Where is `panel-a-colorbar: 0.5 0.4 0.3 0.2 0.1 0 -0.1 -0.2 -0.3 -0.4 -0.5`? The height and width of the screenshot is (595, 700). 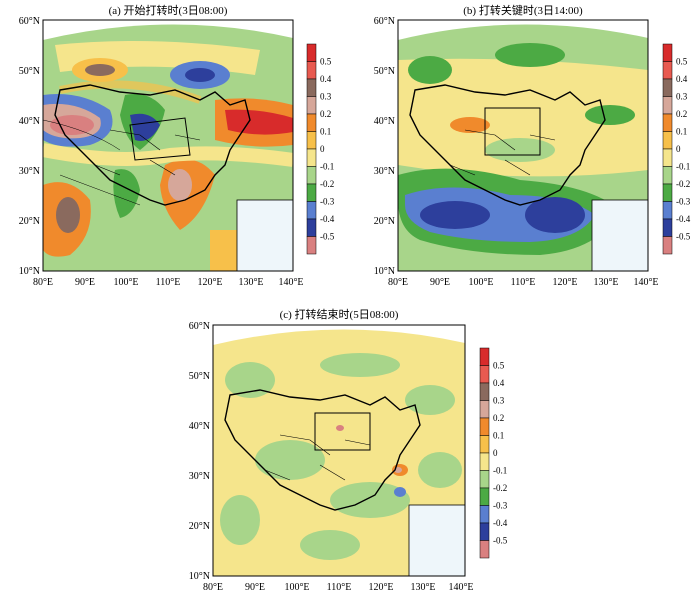
panel-a-colorbar: 0.5 0.4 0.3 0.2 0.1 0 -0.1 -0.2 -0.3 -0.4 -0.5 is located at coordinates (320, 149).